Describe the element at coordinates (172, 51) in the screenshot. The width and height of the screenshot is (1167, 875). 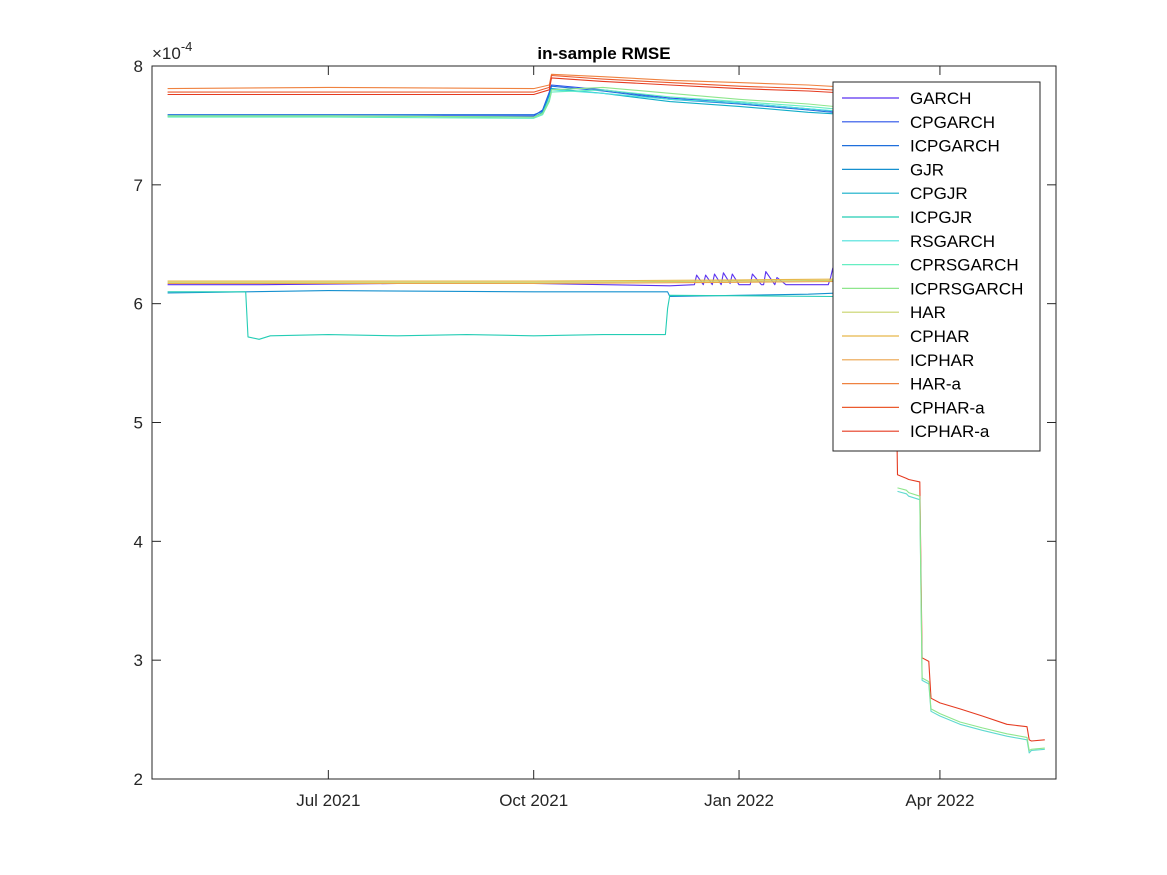
I see `y-exponent-label: ×10⁻⁴` at that location.